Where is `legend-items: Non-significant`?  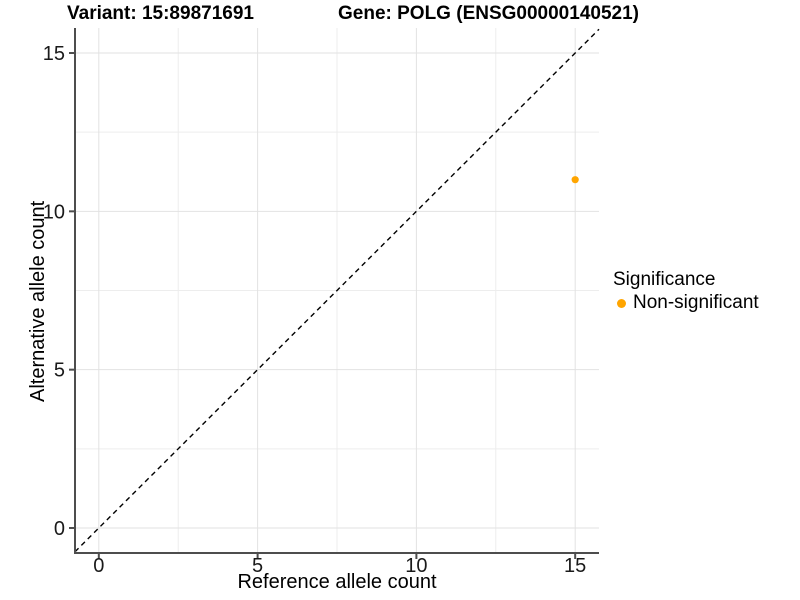
legend-items: Non-significant is located at coordinates (686, 303).